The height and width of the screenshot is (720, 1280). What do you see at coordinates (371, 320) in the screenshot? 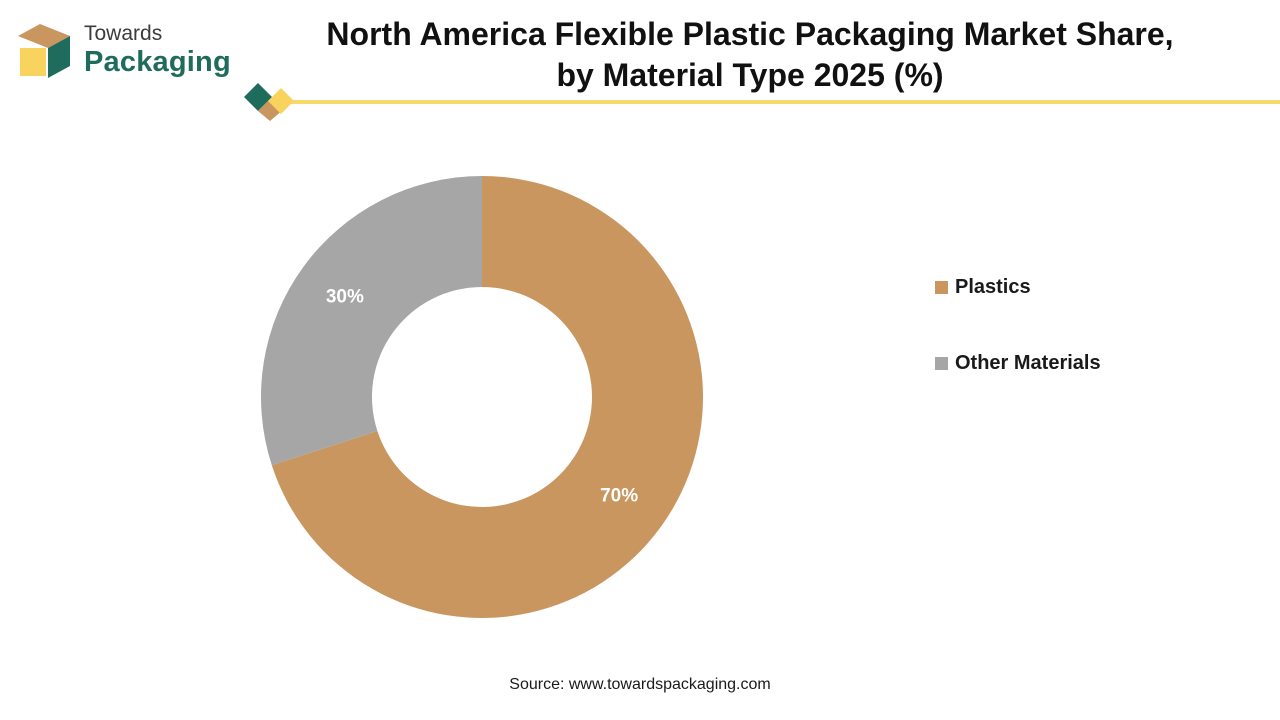
I see `donut-slice-other-materials` at bounding box center [371, 320].